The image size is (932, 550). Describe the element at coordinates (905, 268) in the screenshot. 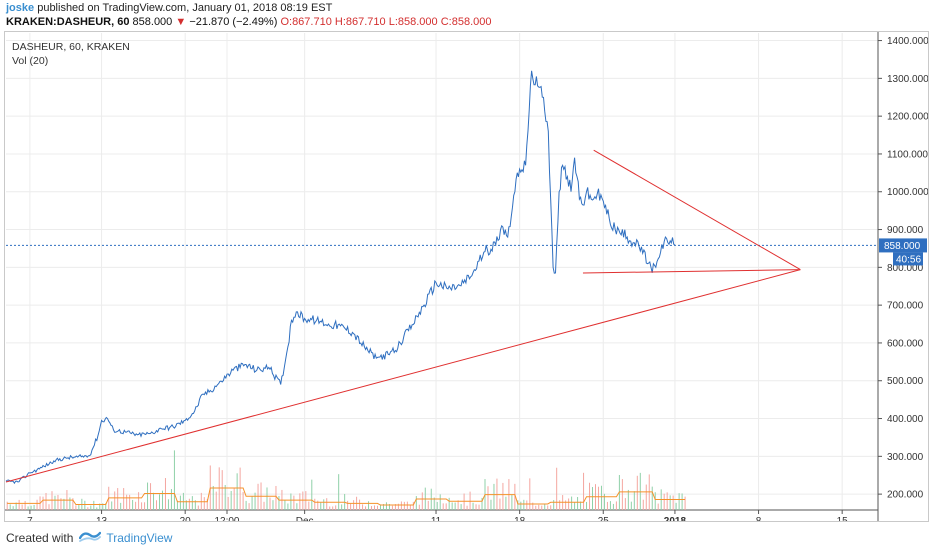

I see `y-tick-label: 800.000` at that location.